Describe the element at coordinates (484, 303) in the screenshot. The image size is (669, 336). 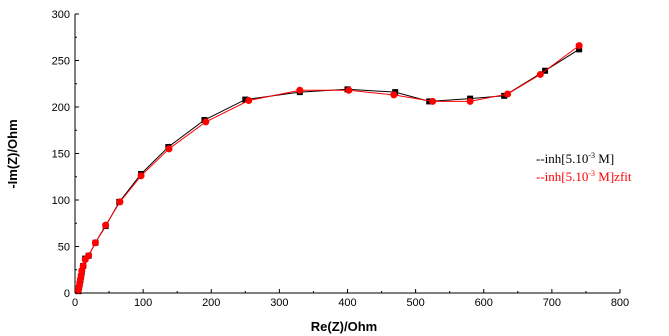
I see `x-tick-label: 600` at that location.